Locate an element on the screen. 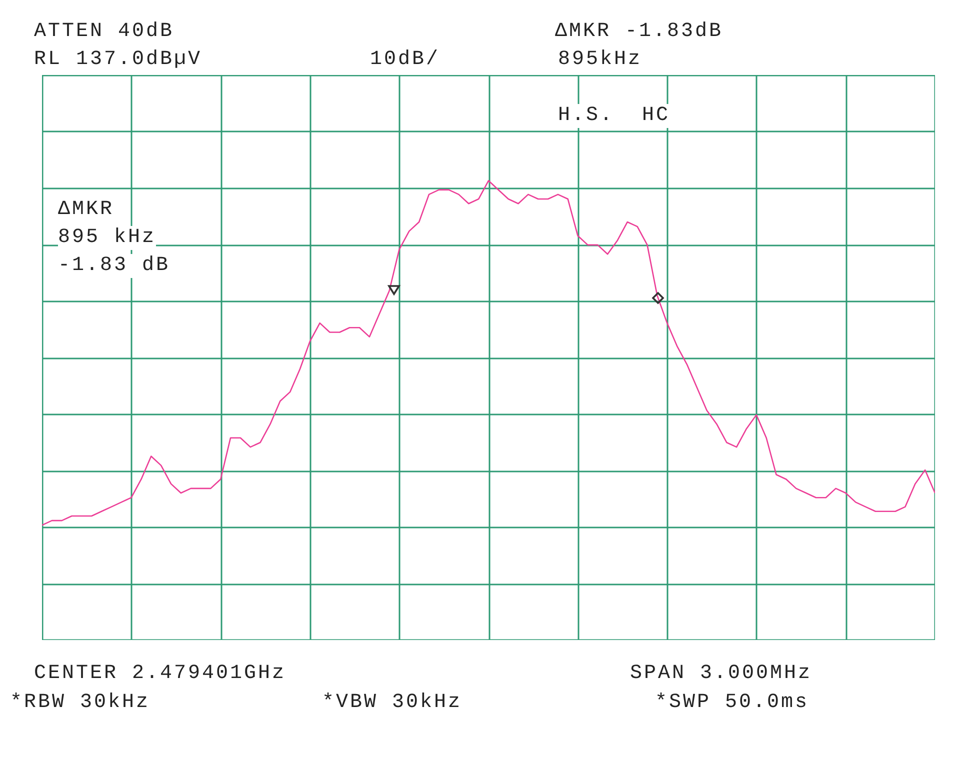 The image size is (979, 771). text: *VBW 30kHz is located at coordinates (392, 703).